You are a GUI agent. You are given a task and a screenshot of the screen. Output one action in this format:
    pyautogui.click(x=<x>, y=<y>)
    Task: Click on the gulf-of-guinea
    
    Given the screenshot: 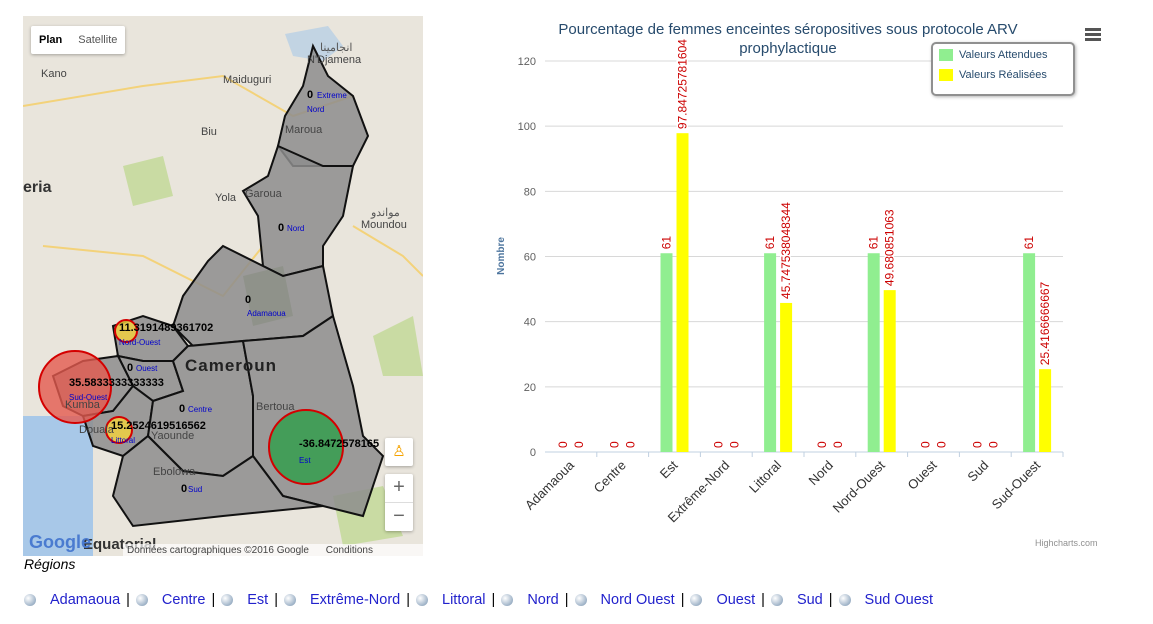 What is the action you would take?
    pyautogui.click(x=45, y=481)
    